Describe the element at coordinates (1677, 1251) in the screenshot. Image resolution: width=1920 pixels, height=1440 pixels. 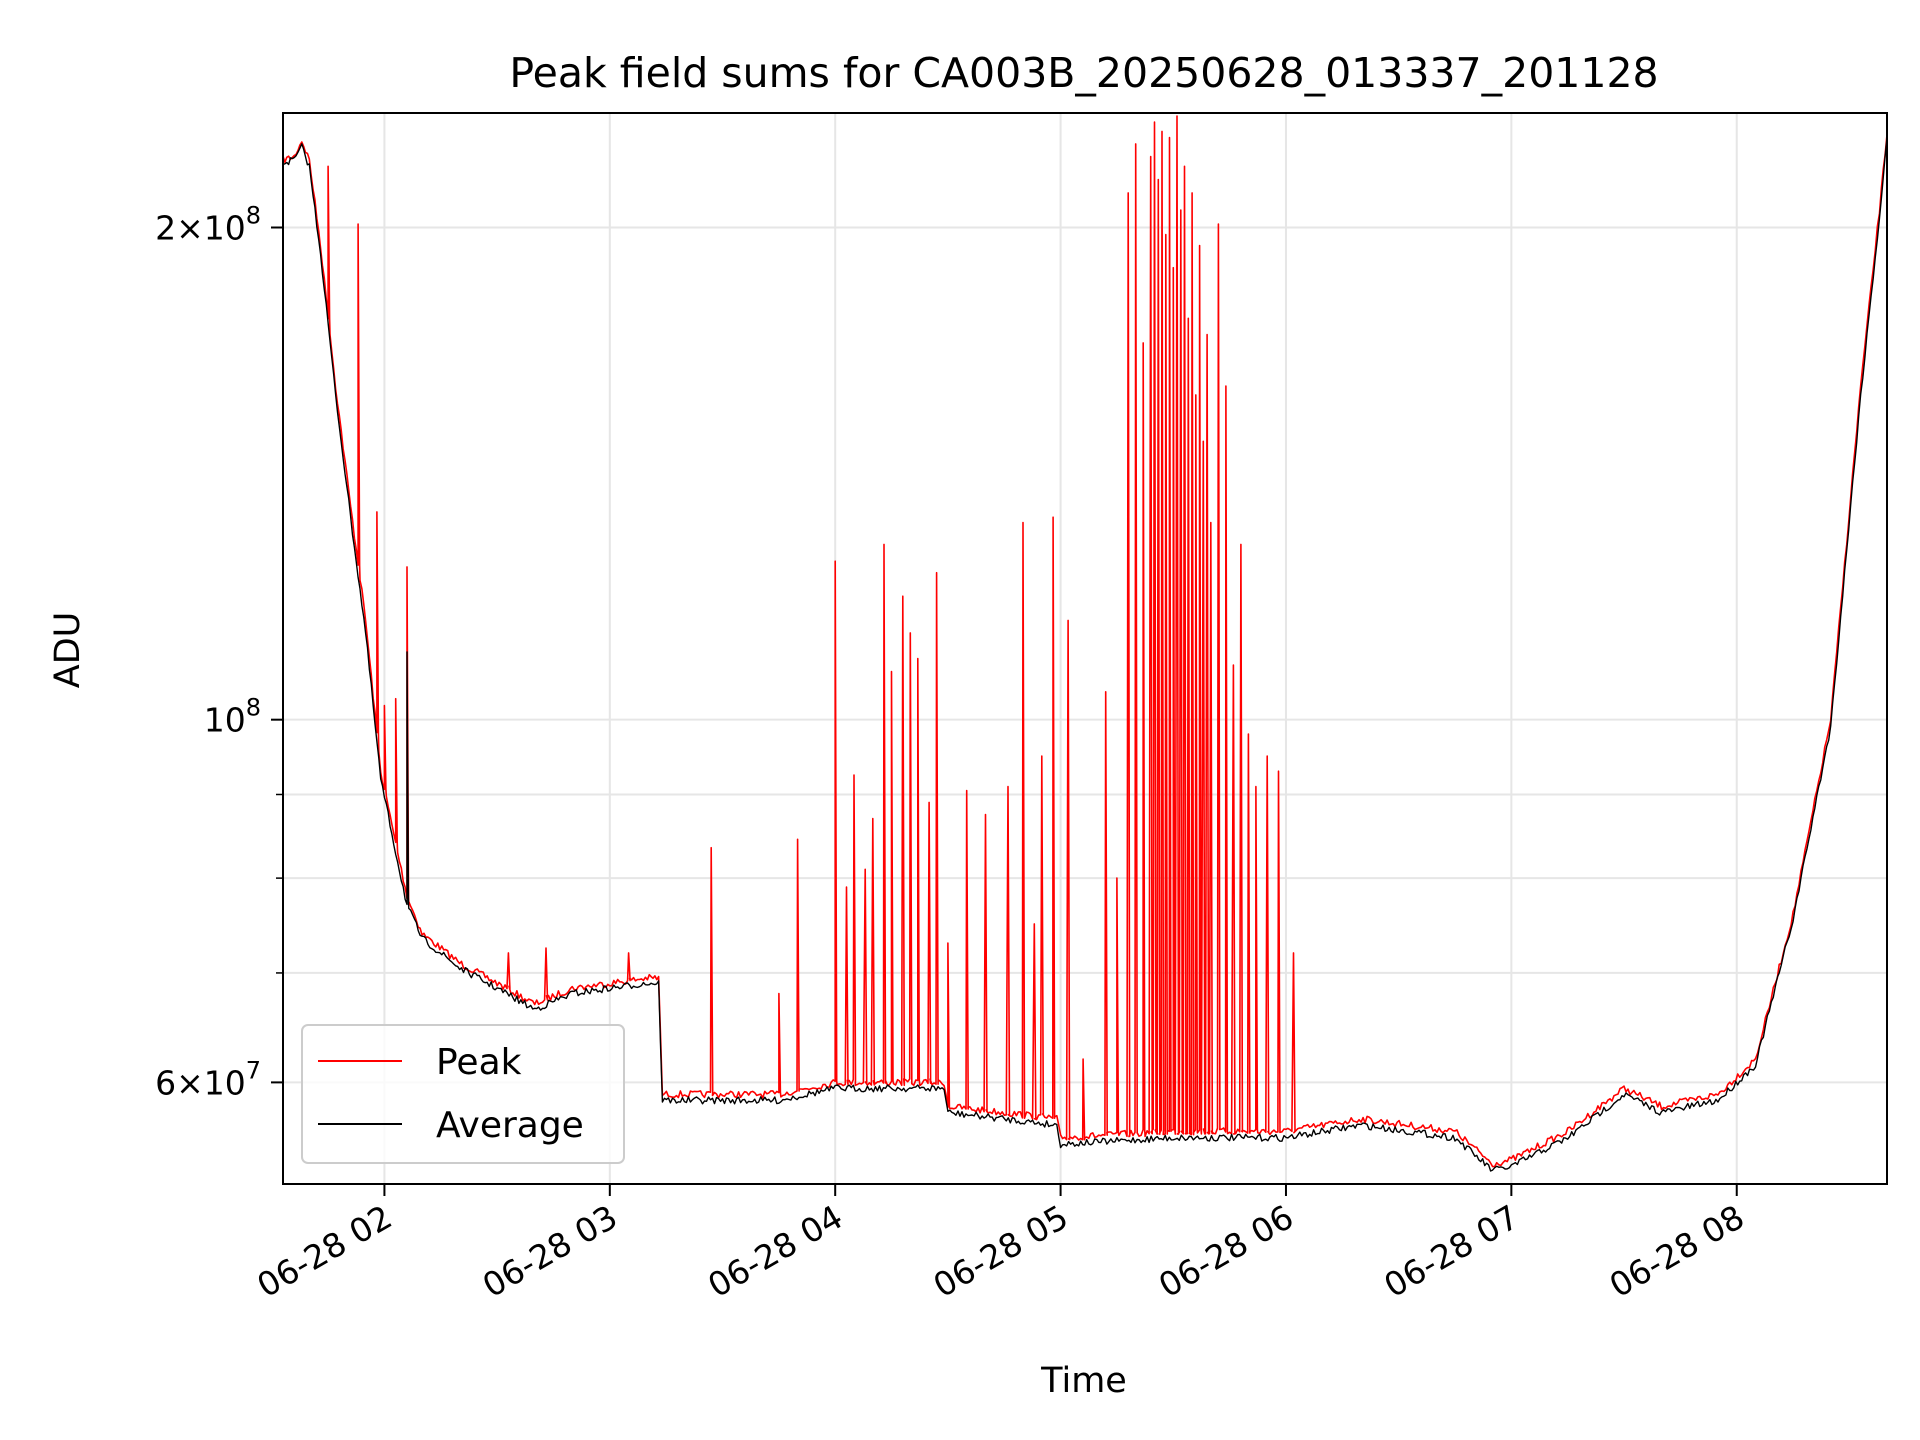
I see `x-tick-label: 06-28 08` at that location.